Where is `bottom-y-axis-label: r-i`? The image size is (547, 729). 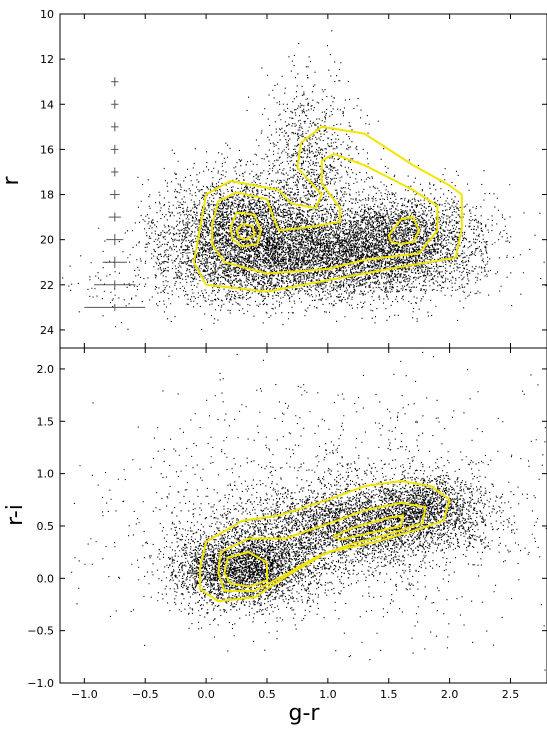
bottom-y-axis-label: r-i is located at coordinates (15, 515).